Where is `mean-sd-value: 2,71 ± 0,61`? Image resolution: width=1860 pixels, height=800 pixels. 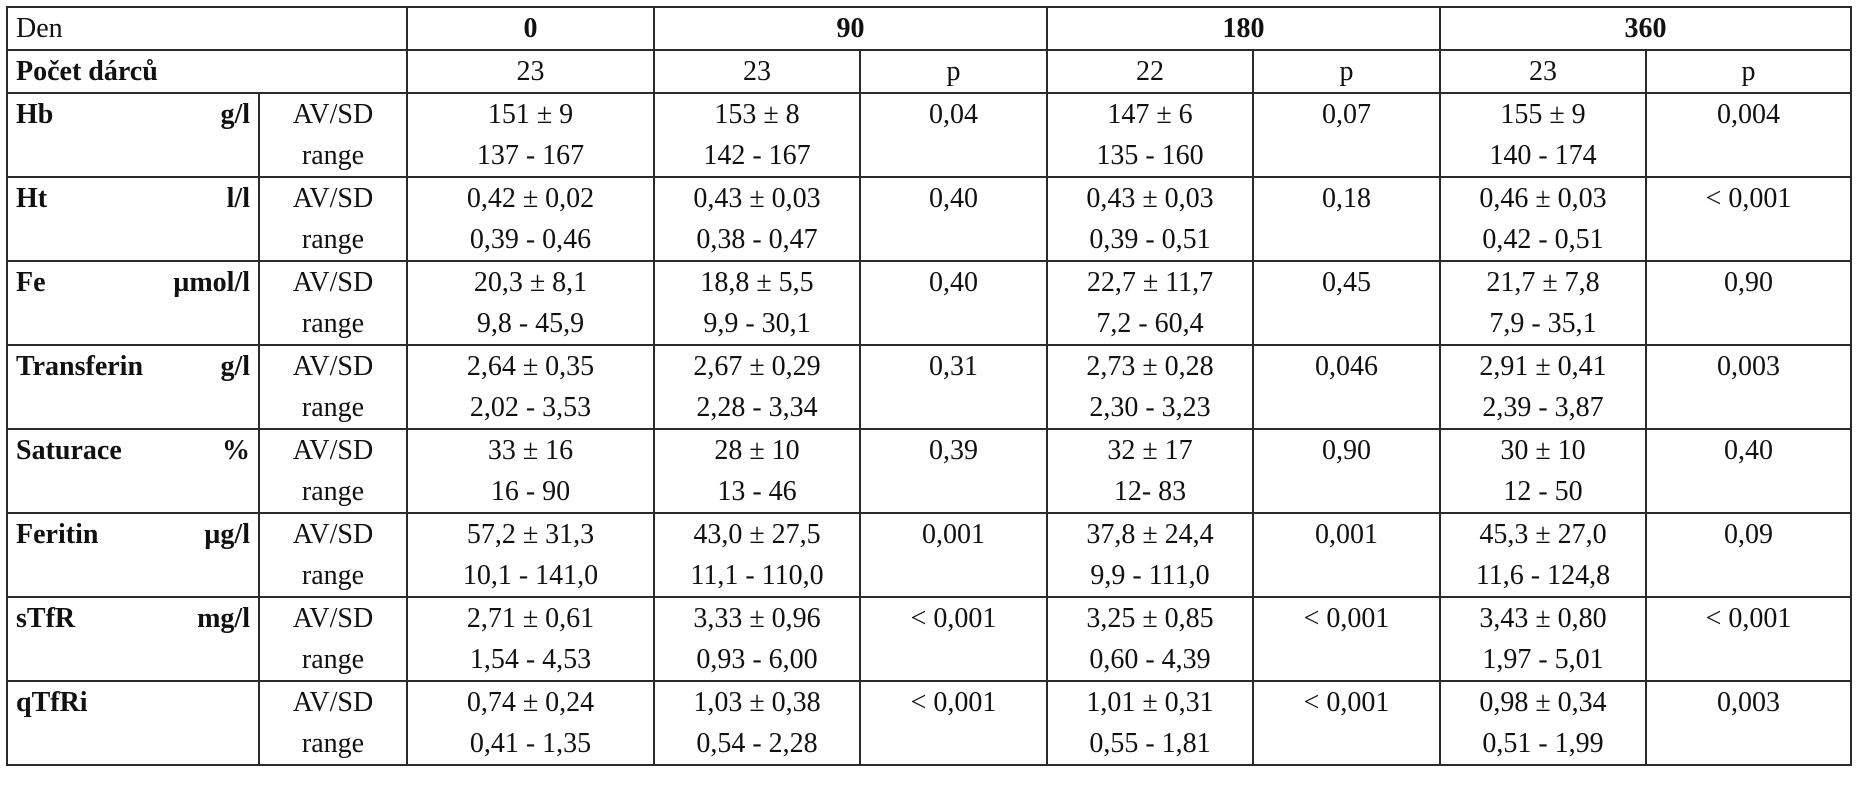 mean-sd-value: 2,71 ± 0,61 is located at coordinates (530, 618).